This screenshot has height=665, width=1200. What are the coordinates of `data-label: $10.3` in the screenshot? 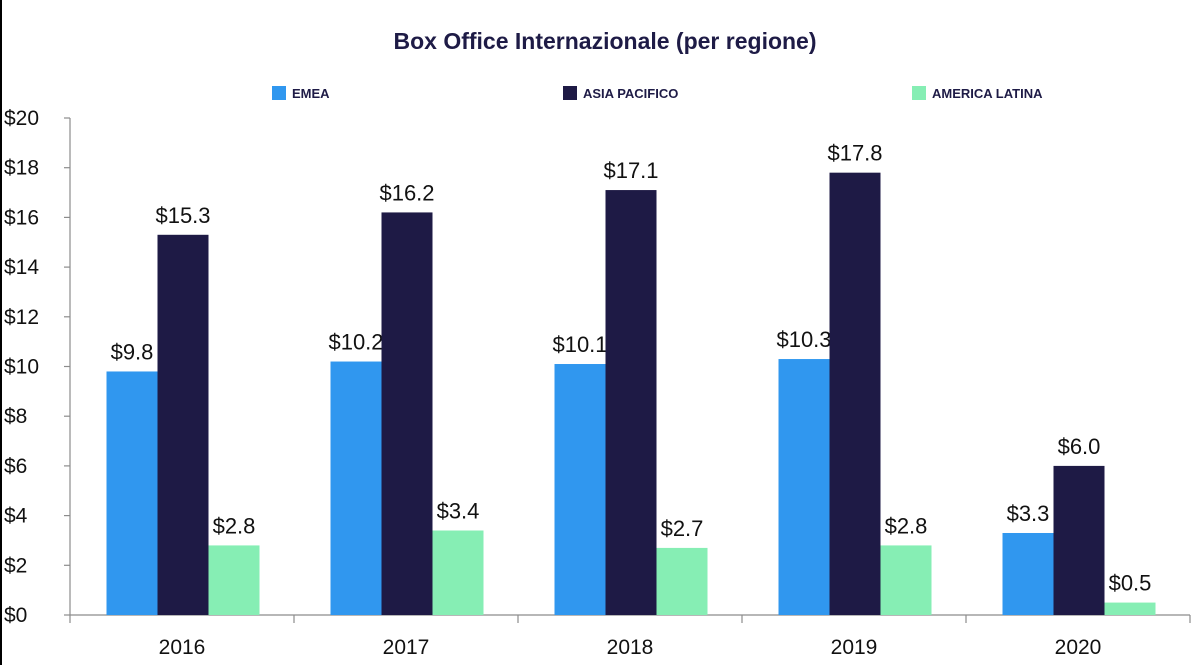 It's located at (803, 339).